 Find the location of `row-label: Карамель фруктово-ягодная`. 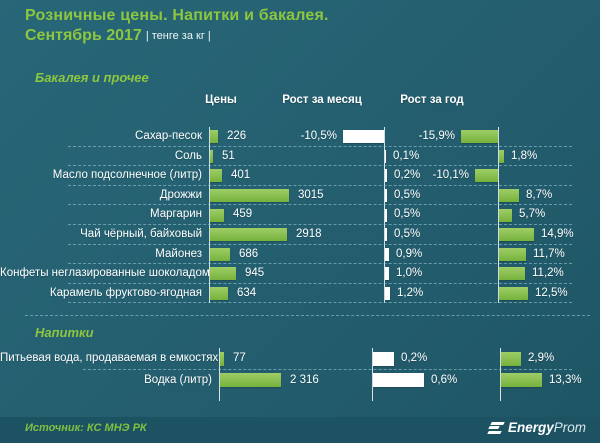

row-label: Карамель фруктово-ягодная is located at coordinates (125, 292).